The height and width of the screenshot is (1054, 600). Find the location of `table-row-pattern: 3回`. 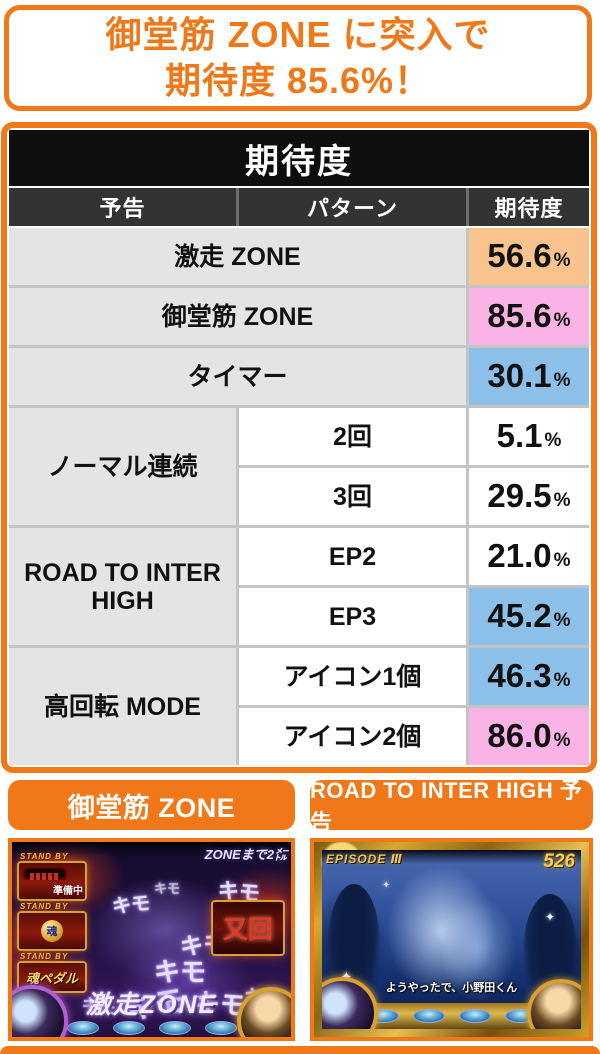

table-row-pattern: 3回 is located at coordinates (352, 496).